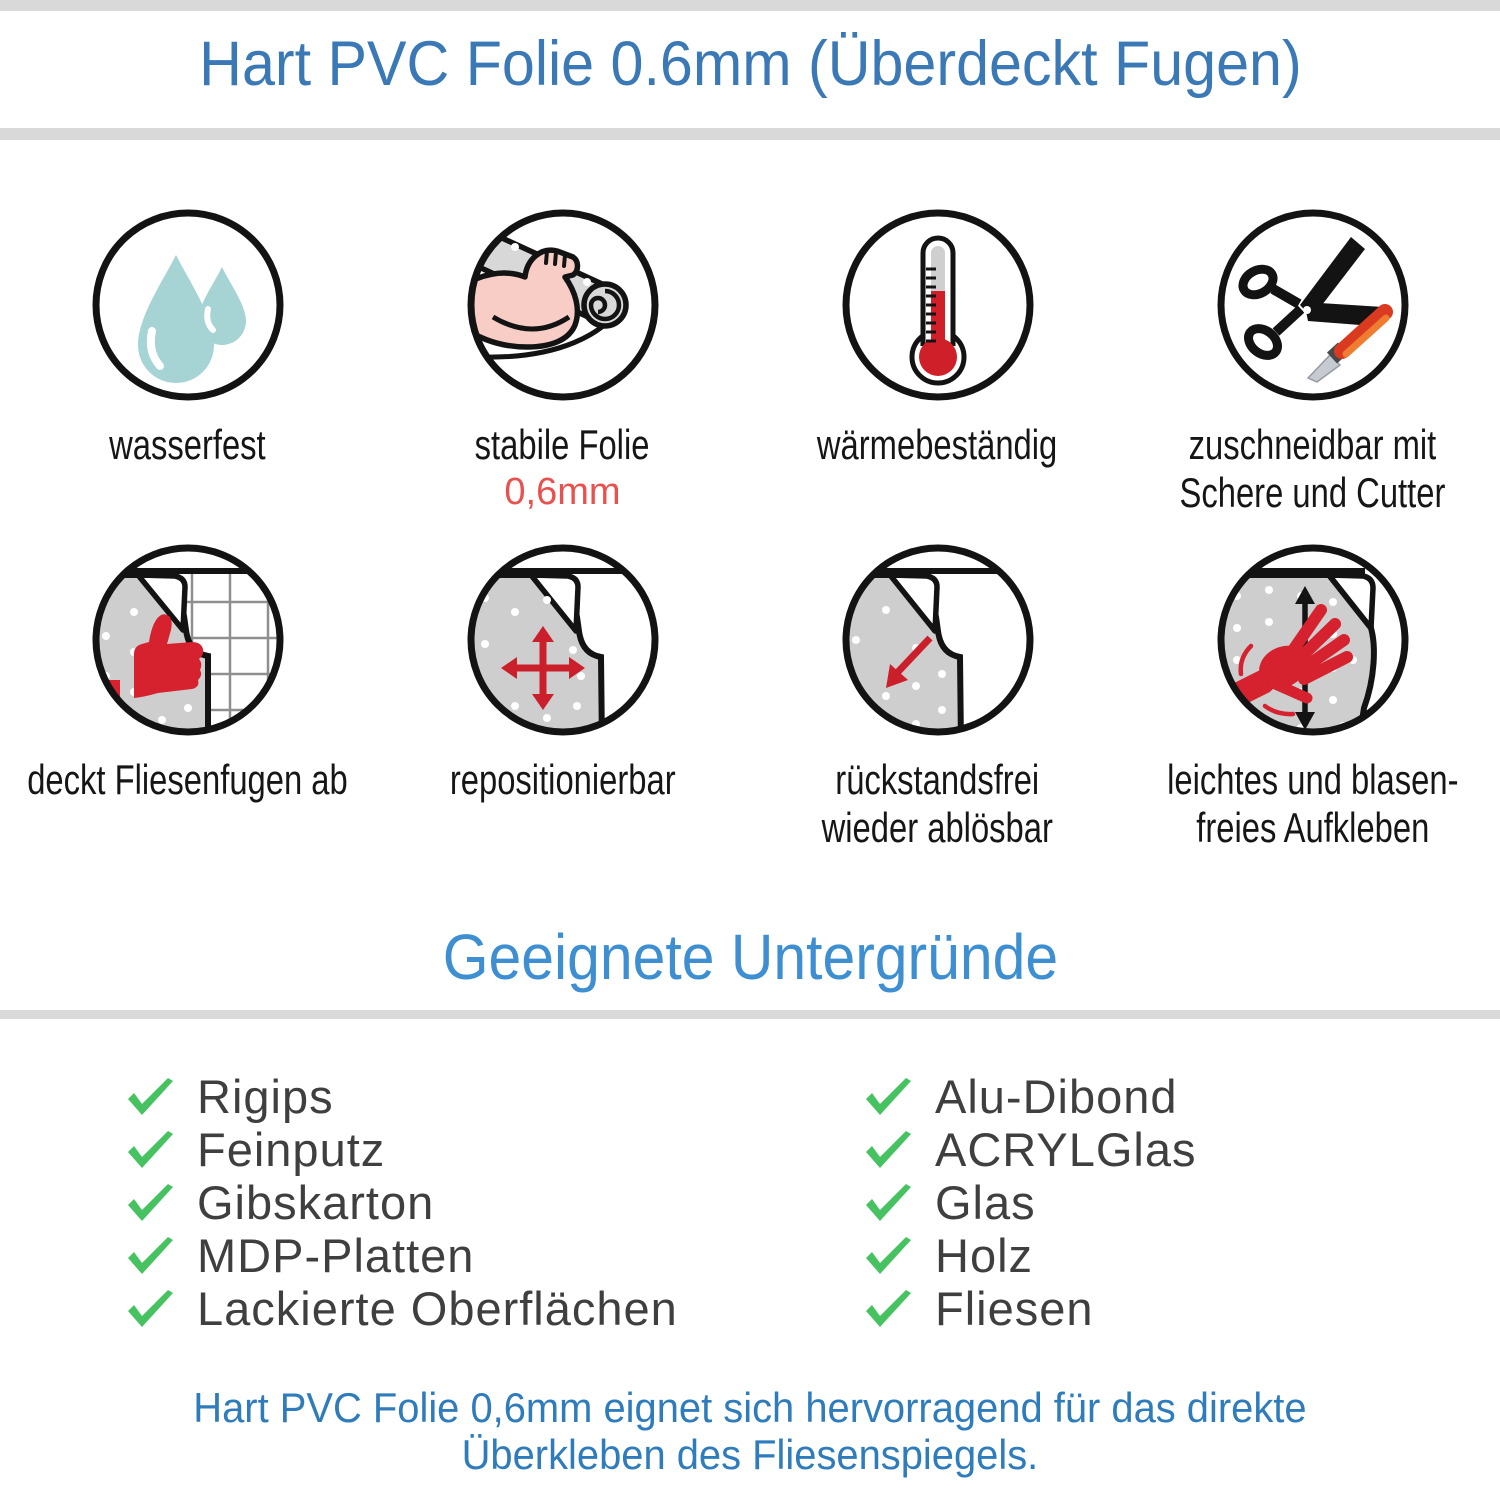 This screenshot has width=1500, height=1500. I want to click on feature-waterproof: wasserfest, so click(187, 361).